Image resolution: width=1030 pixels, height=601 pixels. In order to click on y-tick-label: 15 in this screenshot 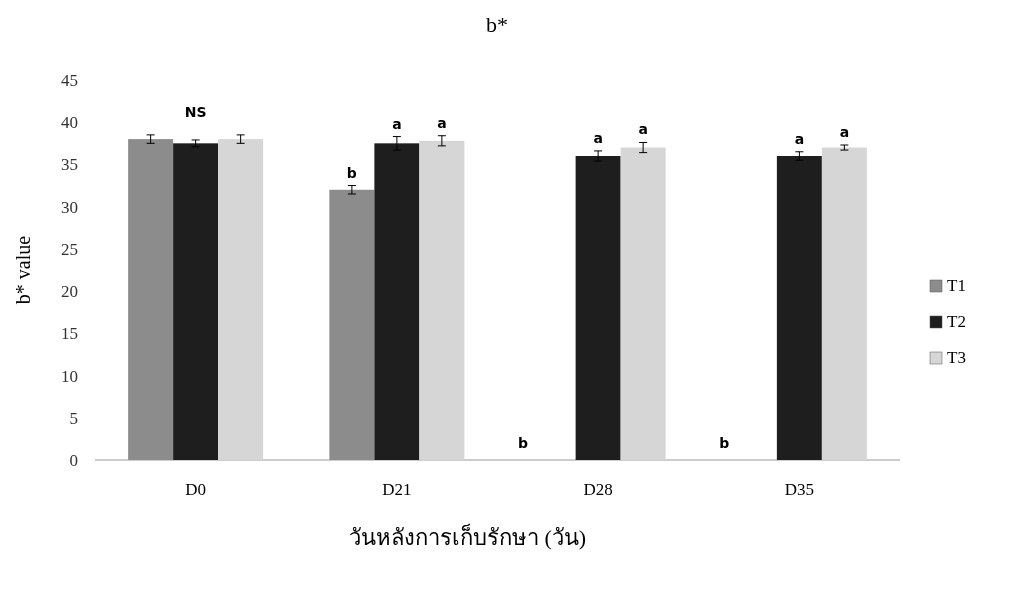, I will do `click(69, 334)`.